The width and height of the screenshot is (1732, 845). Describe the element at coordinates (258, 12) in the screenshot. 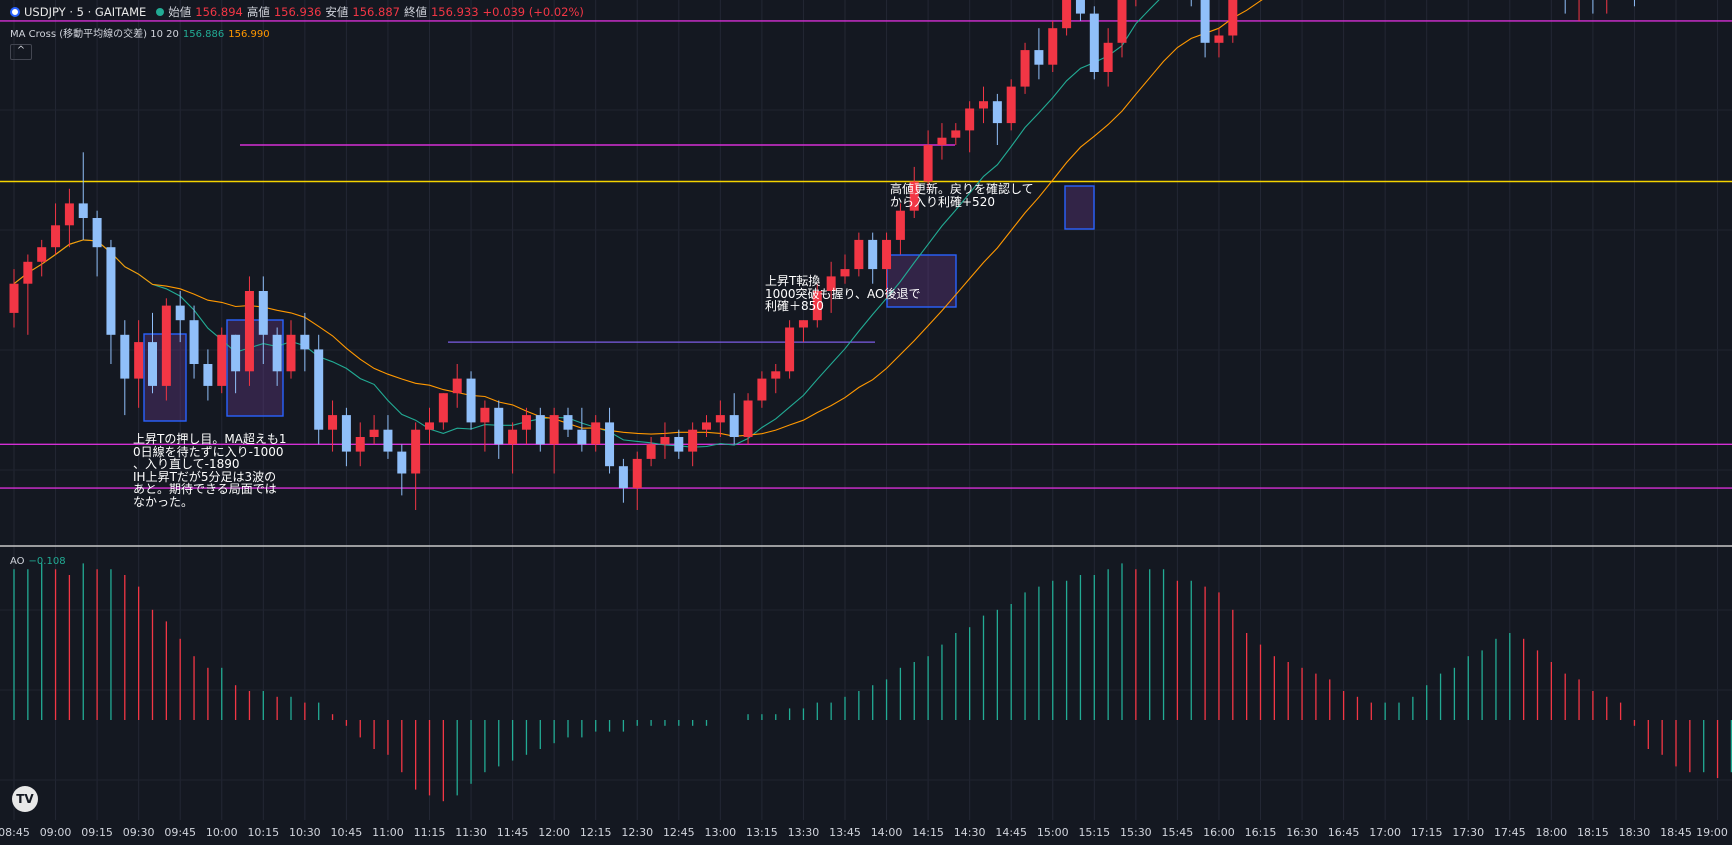

I see `high-label: 高値` at that location.